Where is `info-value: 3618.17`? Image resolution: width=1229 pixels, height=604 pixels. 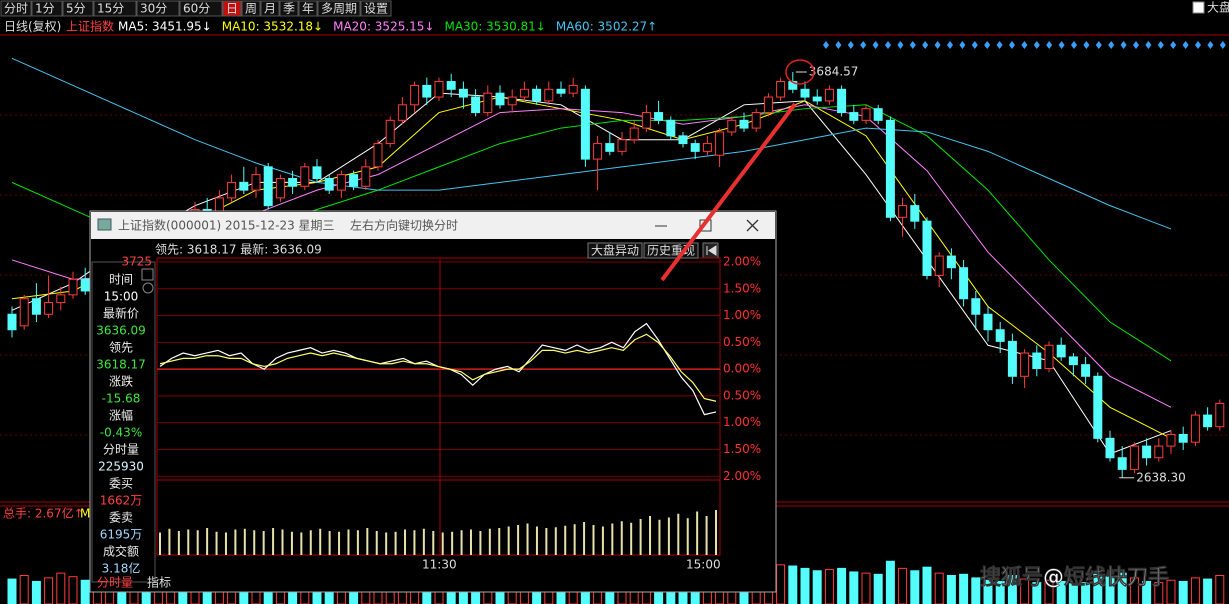 info-value: 3618.17 is located at coordinates (121, 365).